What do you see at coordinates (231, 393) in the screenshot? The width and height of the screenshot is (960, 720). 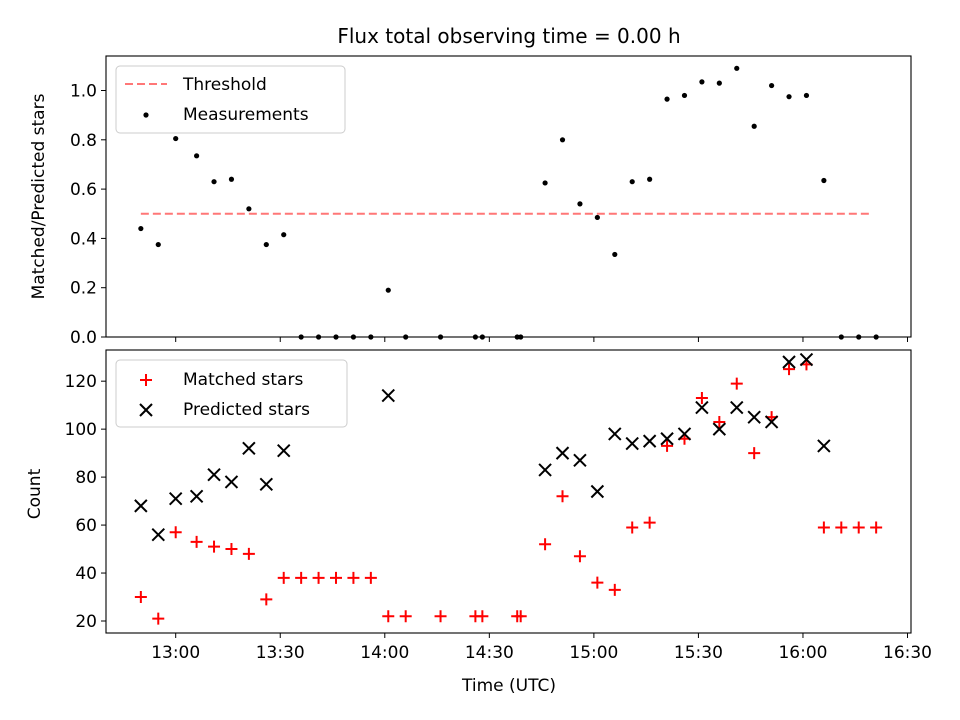 I see `bottom-legend: Matched stars Predicted stars` at bounding box center [231, 393].